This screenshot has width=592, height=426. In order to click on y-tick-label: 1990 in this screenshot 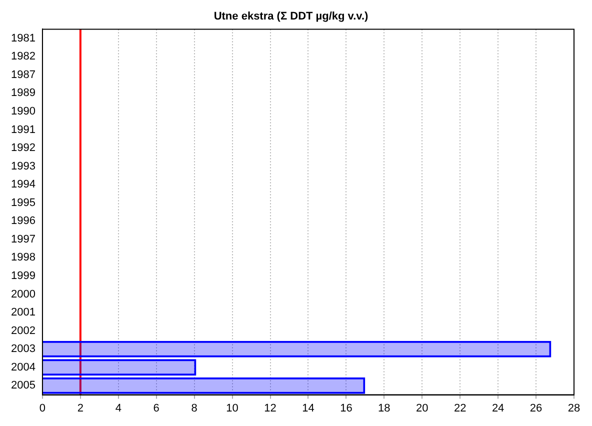, I will do `click(23, 111)`.